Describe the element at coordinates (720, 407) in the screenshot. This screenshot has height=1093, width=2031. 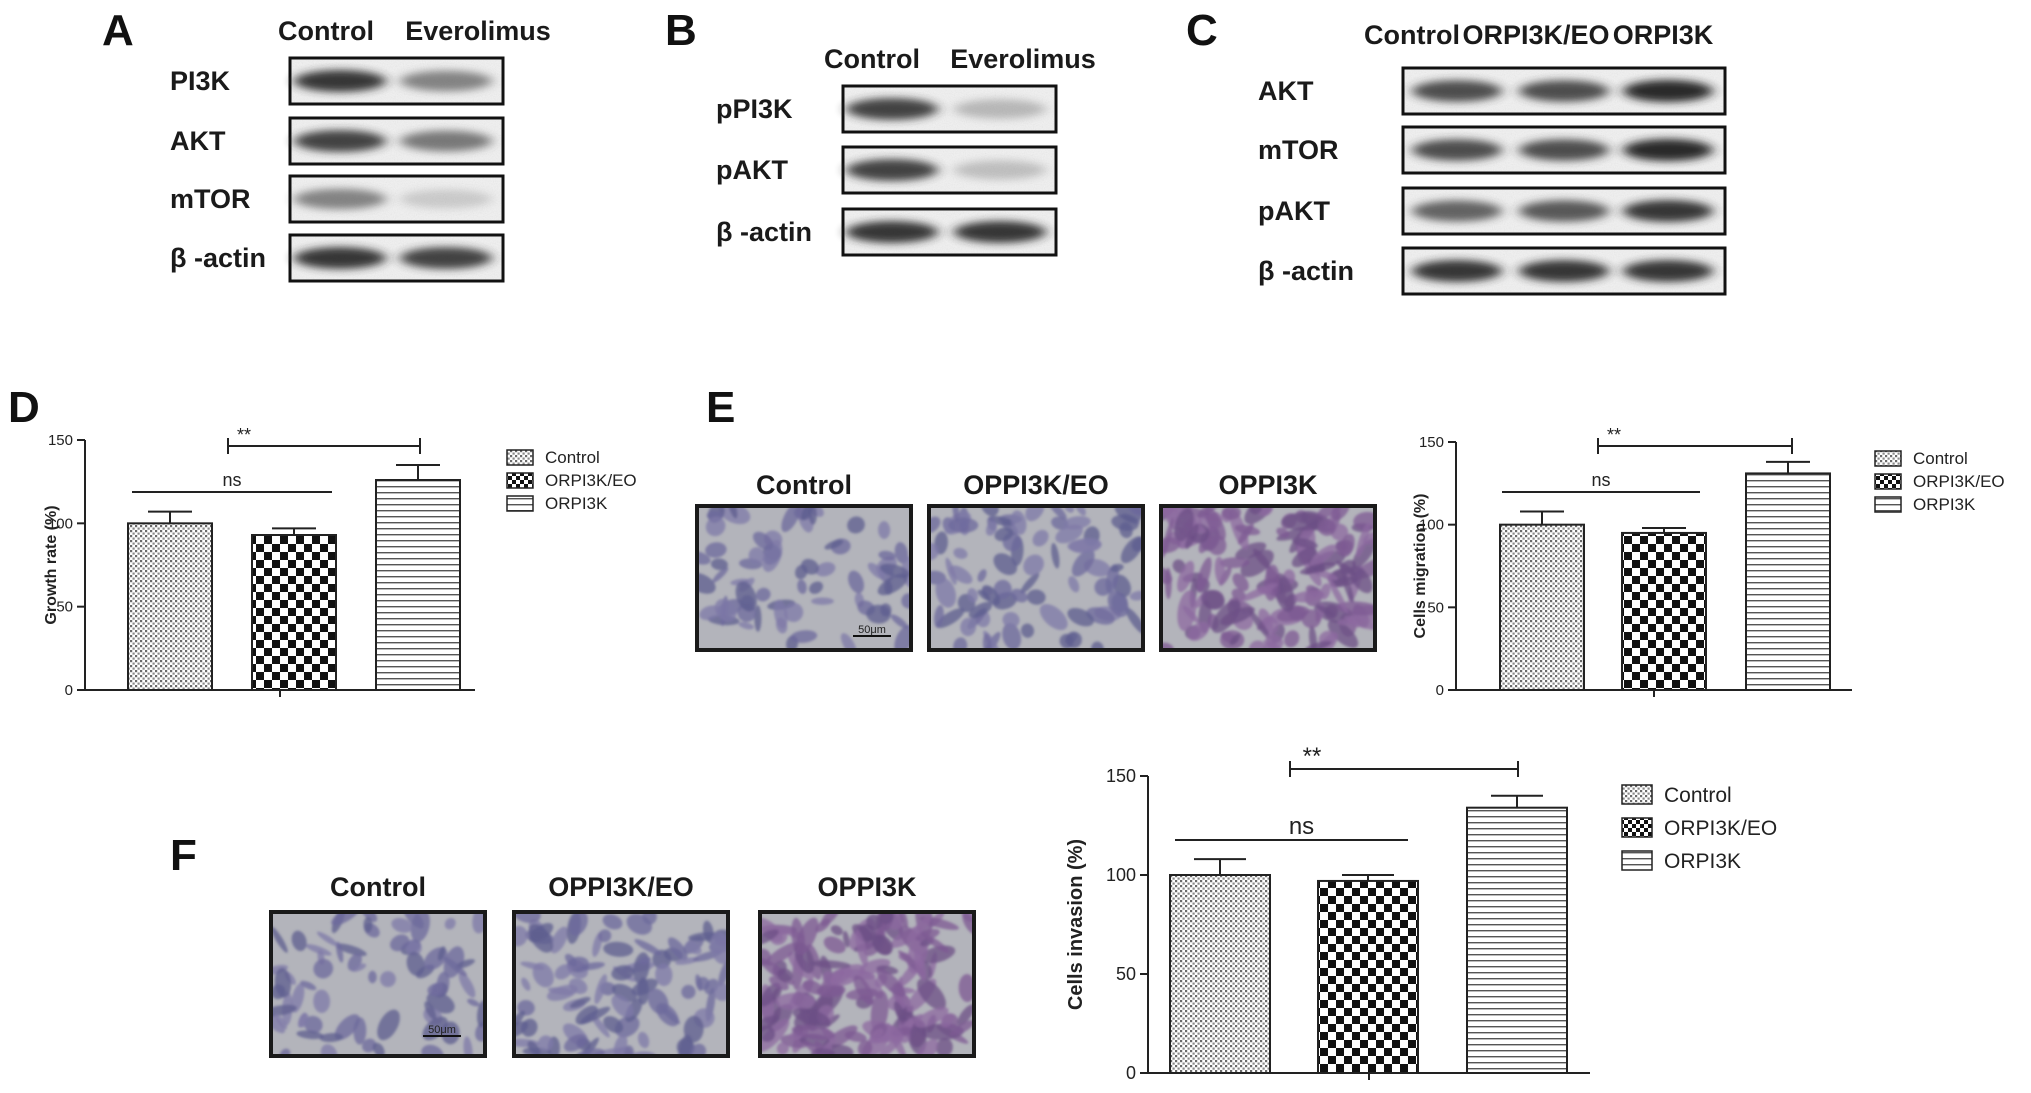
I see `panel-label-e: E` at that location.